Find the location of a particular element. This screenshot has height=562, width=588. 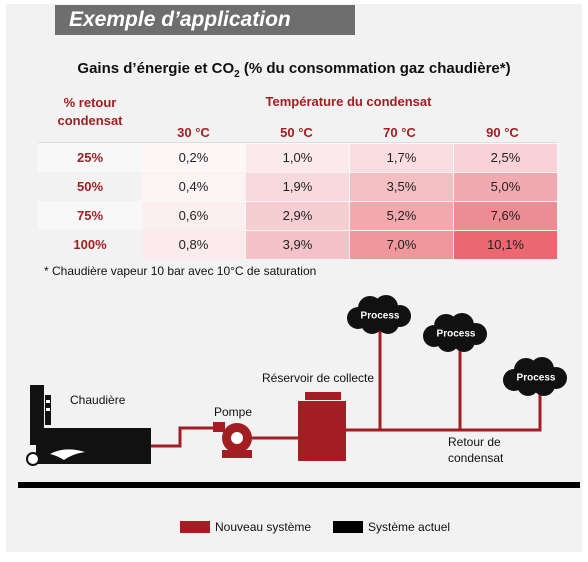

pump-label: Pompe is located at coordinates (233, 412).